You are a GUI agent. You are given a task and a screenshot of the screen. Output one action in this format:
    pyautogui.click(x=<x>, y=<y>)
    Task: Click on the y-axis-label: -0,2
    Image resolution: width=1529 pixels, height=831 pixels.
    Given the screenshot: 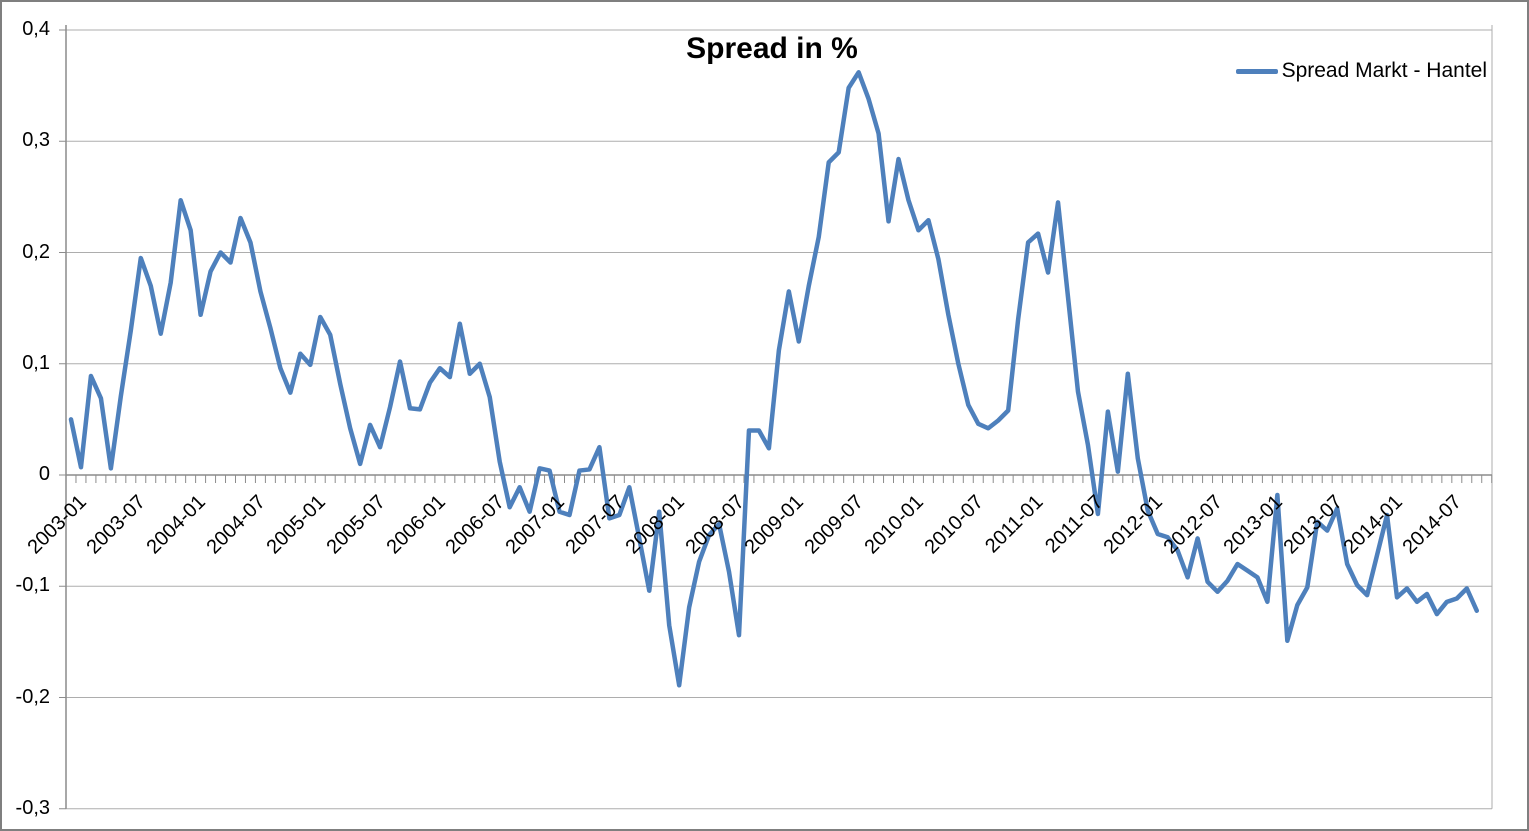 What is the action you would take?
    pyautogui.click(x=32, y=696)
    